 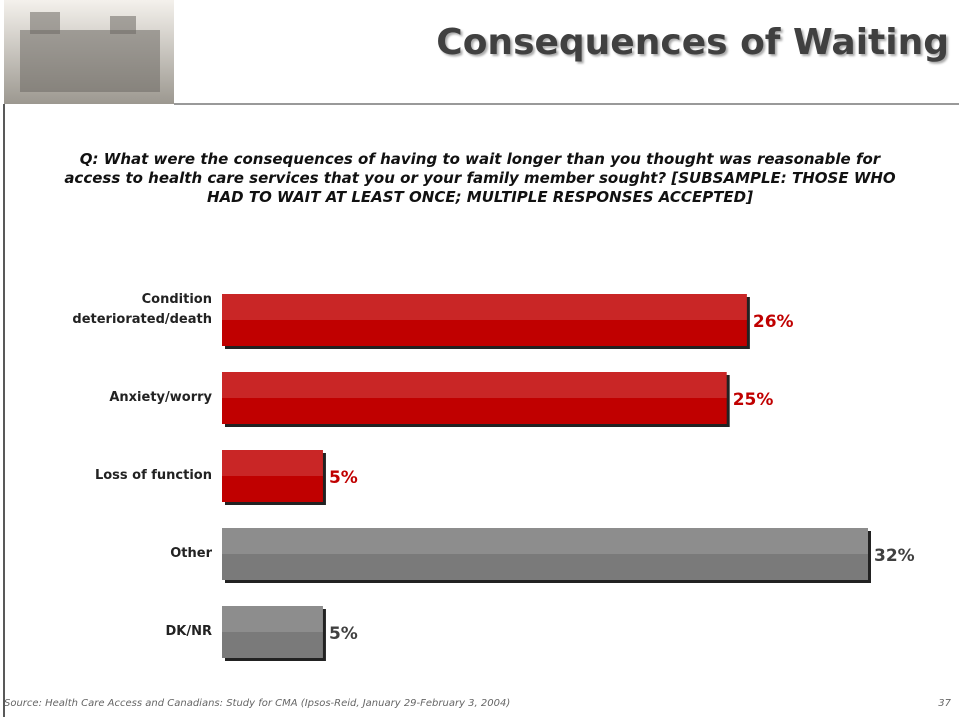 I want to click on chart-title: Consequences of Waiting, so click(x=692, y=42).